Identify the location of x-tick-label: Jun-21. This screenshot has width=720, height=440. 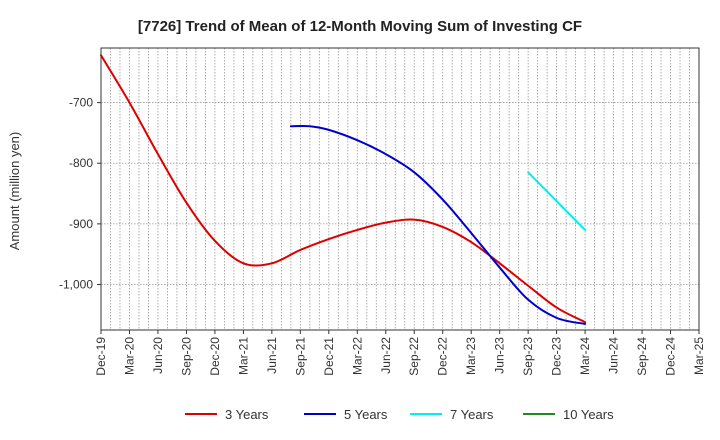
(272, 355).